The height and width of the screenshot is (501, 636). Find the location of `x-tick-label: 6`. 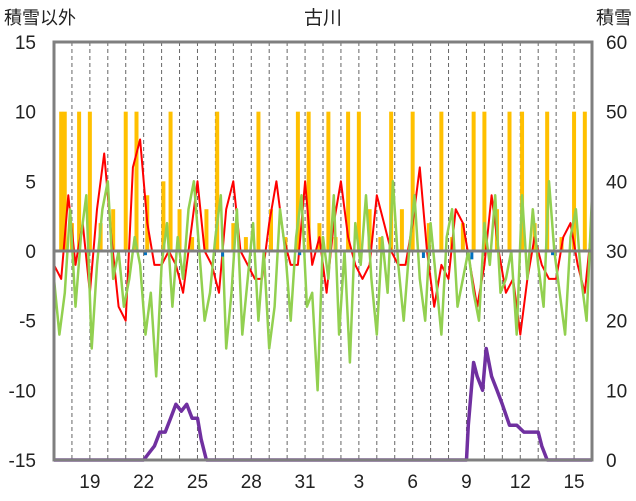

x-tick-label: 6 is located at coordinates (412, 482).